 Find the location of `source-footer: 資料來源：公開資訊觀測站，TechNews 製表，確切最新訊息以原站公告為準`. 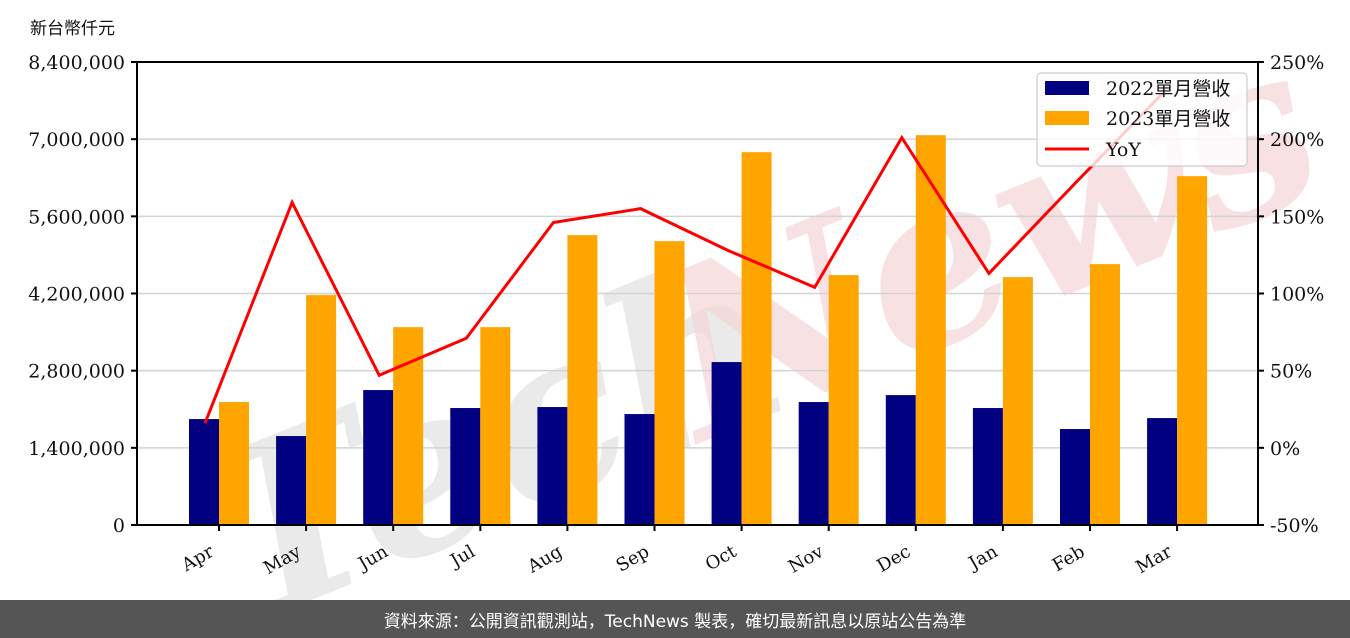

source-footer: 資料來源：公開資訊觀測站，TechNews 製表，確切最新訊息以原站公告為準 is located at coordinates (675, 619).